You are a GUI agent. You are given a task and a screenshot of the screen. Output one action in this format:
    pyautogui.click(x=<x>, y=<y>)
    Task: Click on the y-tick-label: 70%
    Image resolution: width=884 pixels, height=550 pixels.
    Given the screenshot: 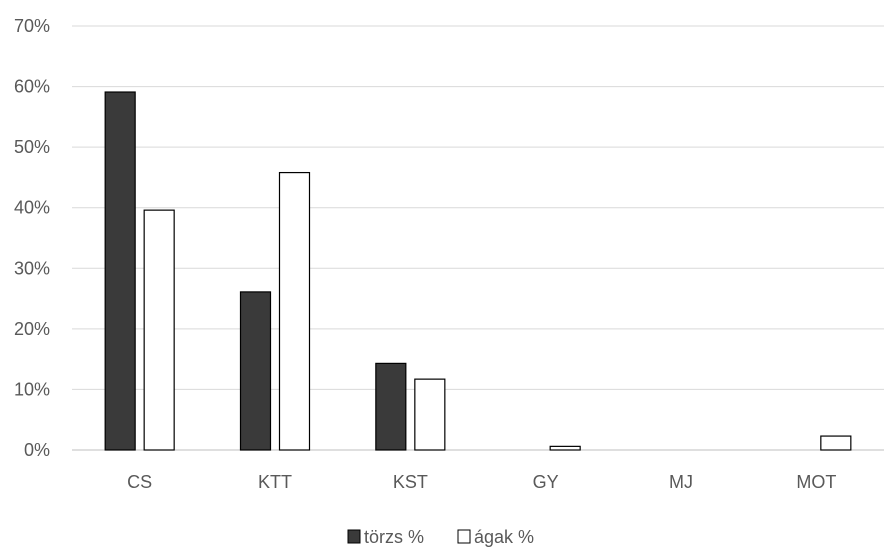 What is the action you would take?
    pyautogui.click(x=32, y=26)
    